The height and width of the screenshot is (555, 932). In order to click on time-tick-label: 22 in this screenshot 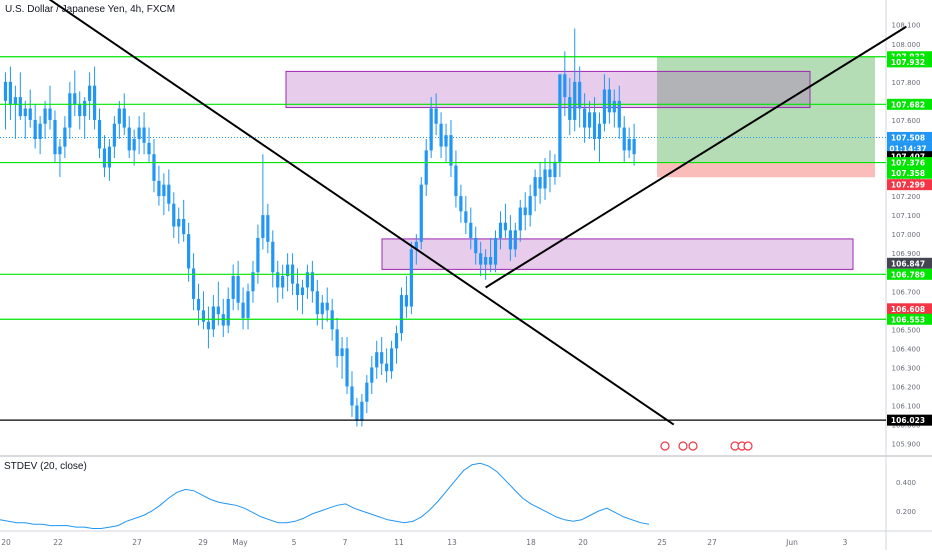, I will do `click(58, 542)`.